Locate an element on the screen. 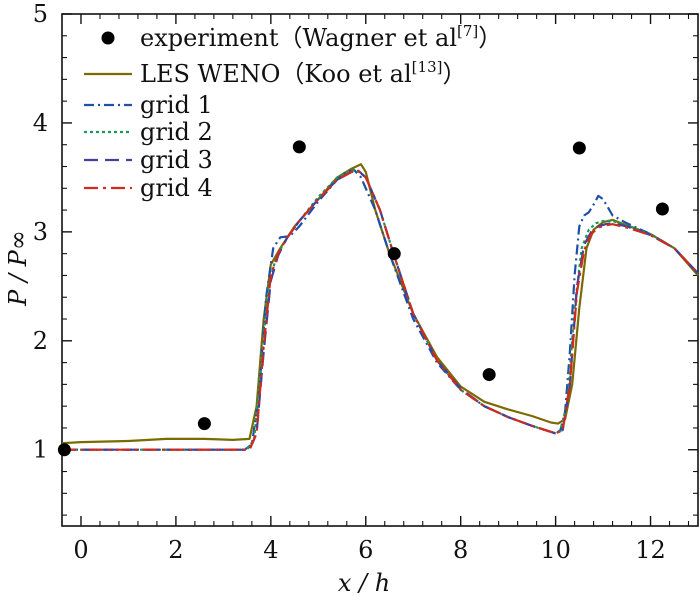 This screenshot has height=596, width=700. y-tick-label: 5 is located at coordinates (40, 14).